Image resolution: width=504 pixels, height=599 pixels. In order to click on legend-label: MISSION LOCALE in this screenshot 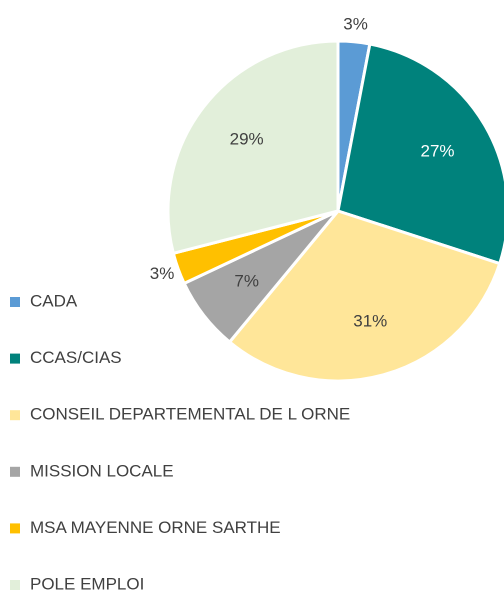, I will do `click(102, 470)`.